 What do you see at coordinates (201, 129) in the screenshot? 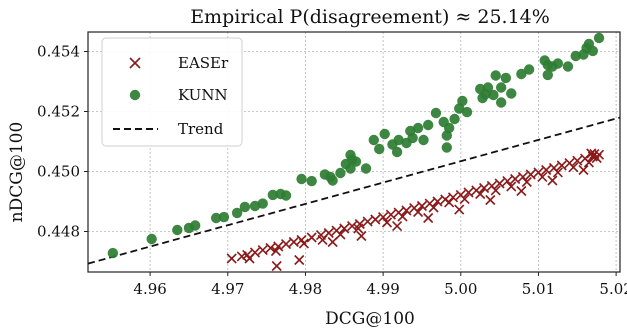
I see `legend-label-trend: Trend` at bounding box center [201, 129].